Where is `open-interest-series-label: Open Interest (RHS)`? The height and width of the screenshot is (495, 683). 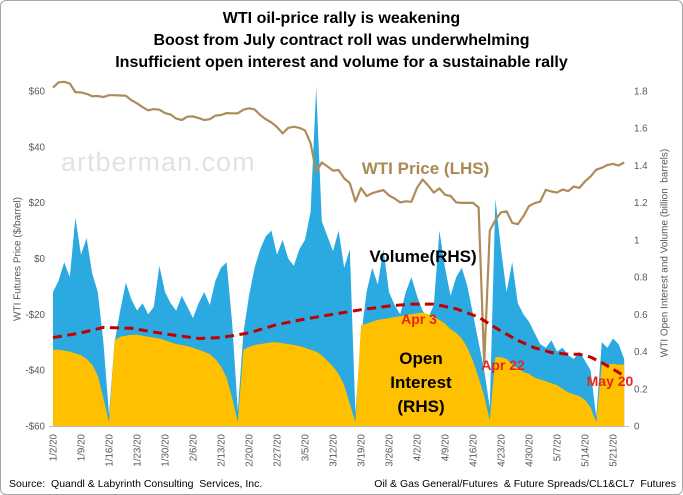
open-interest-series-label: Open Interest (RHS) is located at coordinates (421, 383).